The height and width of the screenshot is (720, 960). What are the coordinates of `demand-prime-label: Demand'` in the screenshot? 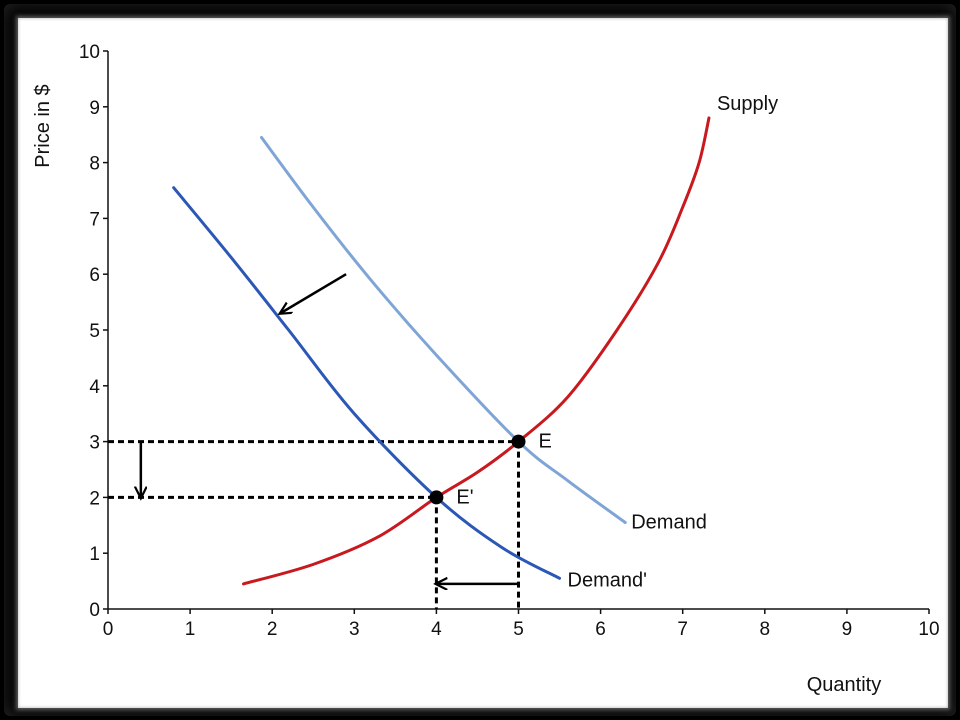 It's located at (607, 580).